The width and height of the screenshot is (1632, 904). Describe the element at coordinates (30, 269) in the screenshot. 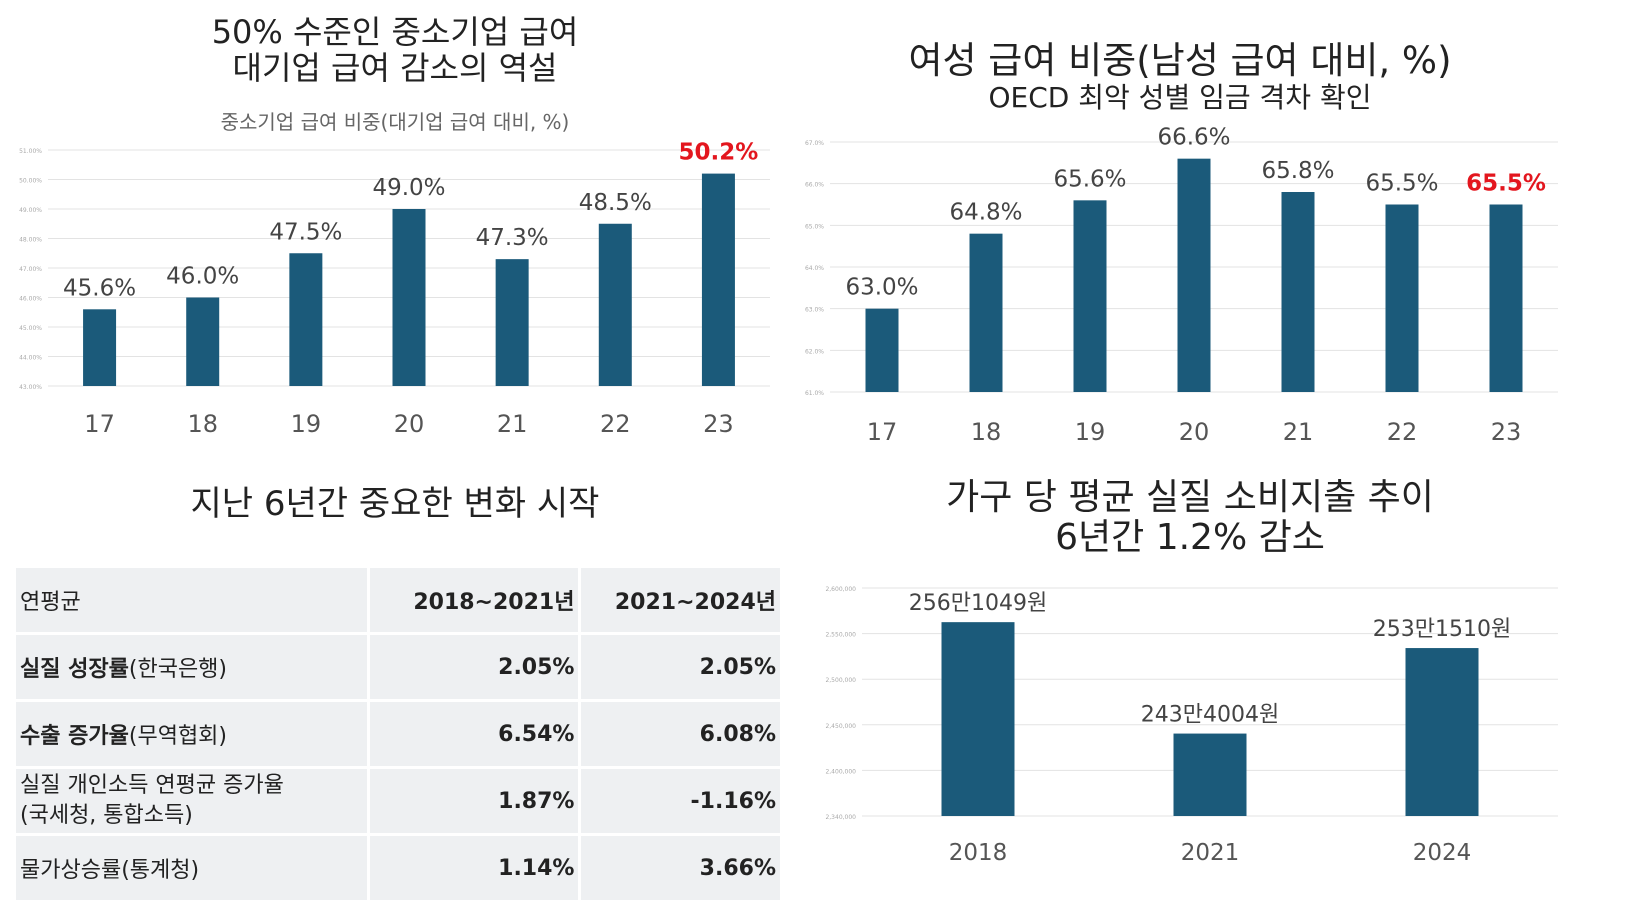

I see `y-tick-label: 47.00%` at that location.